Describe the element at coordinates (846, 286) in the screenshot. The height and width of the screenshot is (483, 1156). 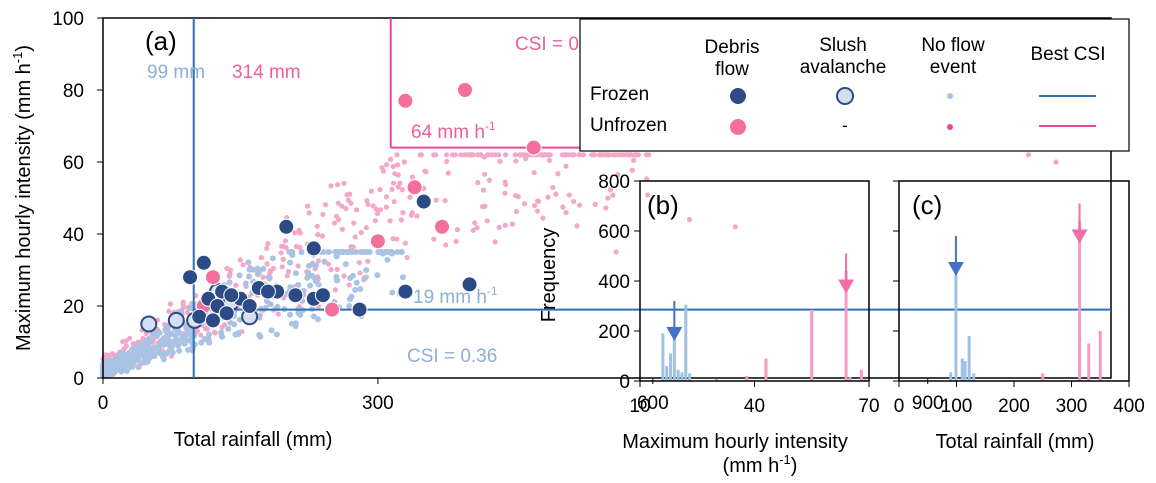
I see `unfrozen-best-arrow-head` at that location.